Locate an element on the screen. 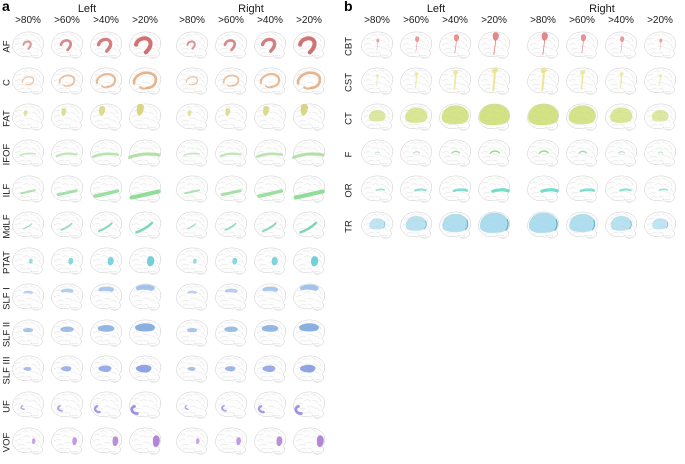  tract-row-label-or: OR is located at coordinates (349, 190).